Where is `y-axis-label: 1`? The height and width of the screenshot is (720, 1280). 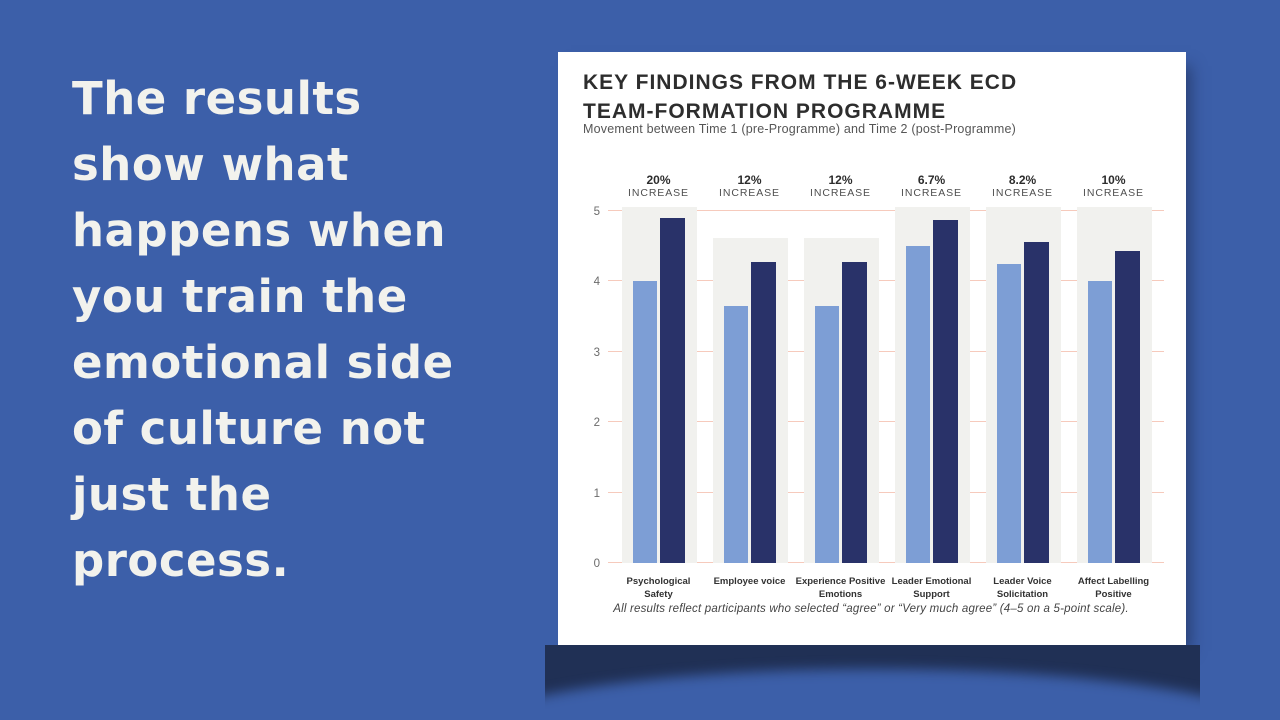 y-axis-label: 1 is located at coordinates (596, 493).